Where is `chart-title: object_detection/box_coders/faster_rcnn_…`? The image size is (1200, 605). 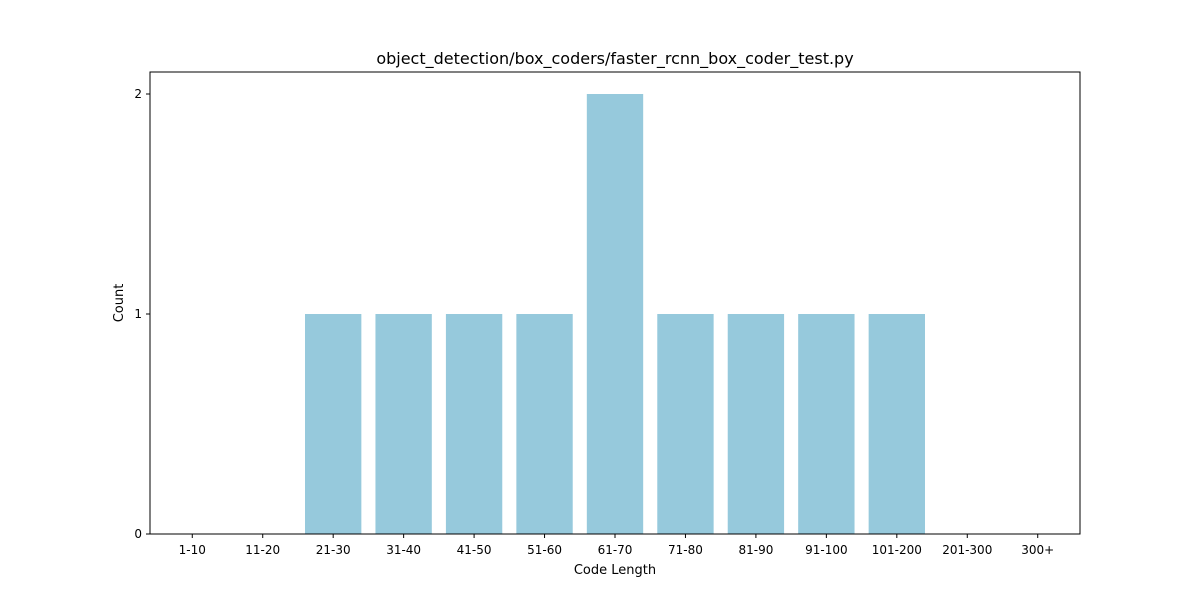
chart-title: object_detection/box_coders/faster_rcnn_… is located at coordinates (614, 59).